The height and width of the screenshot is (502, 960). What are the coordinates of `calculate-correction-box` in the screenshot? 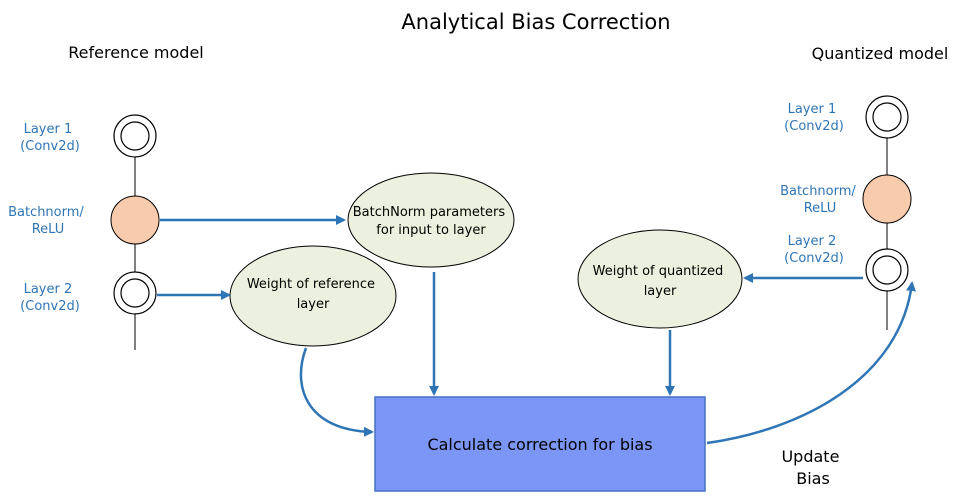 It's located at (540, 444).